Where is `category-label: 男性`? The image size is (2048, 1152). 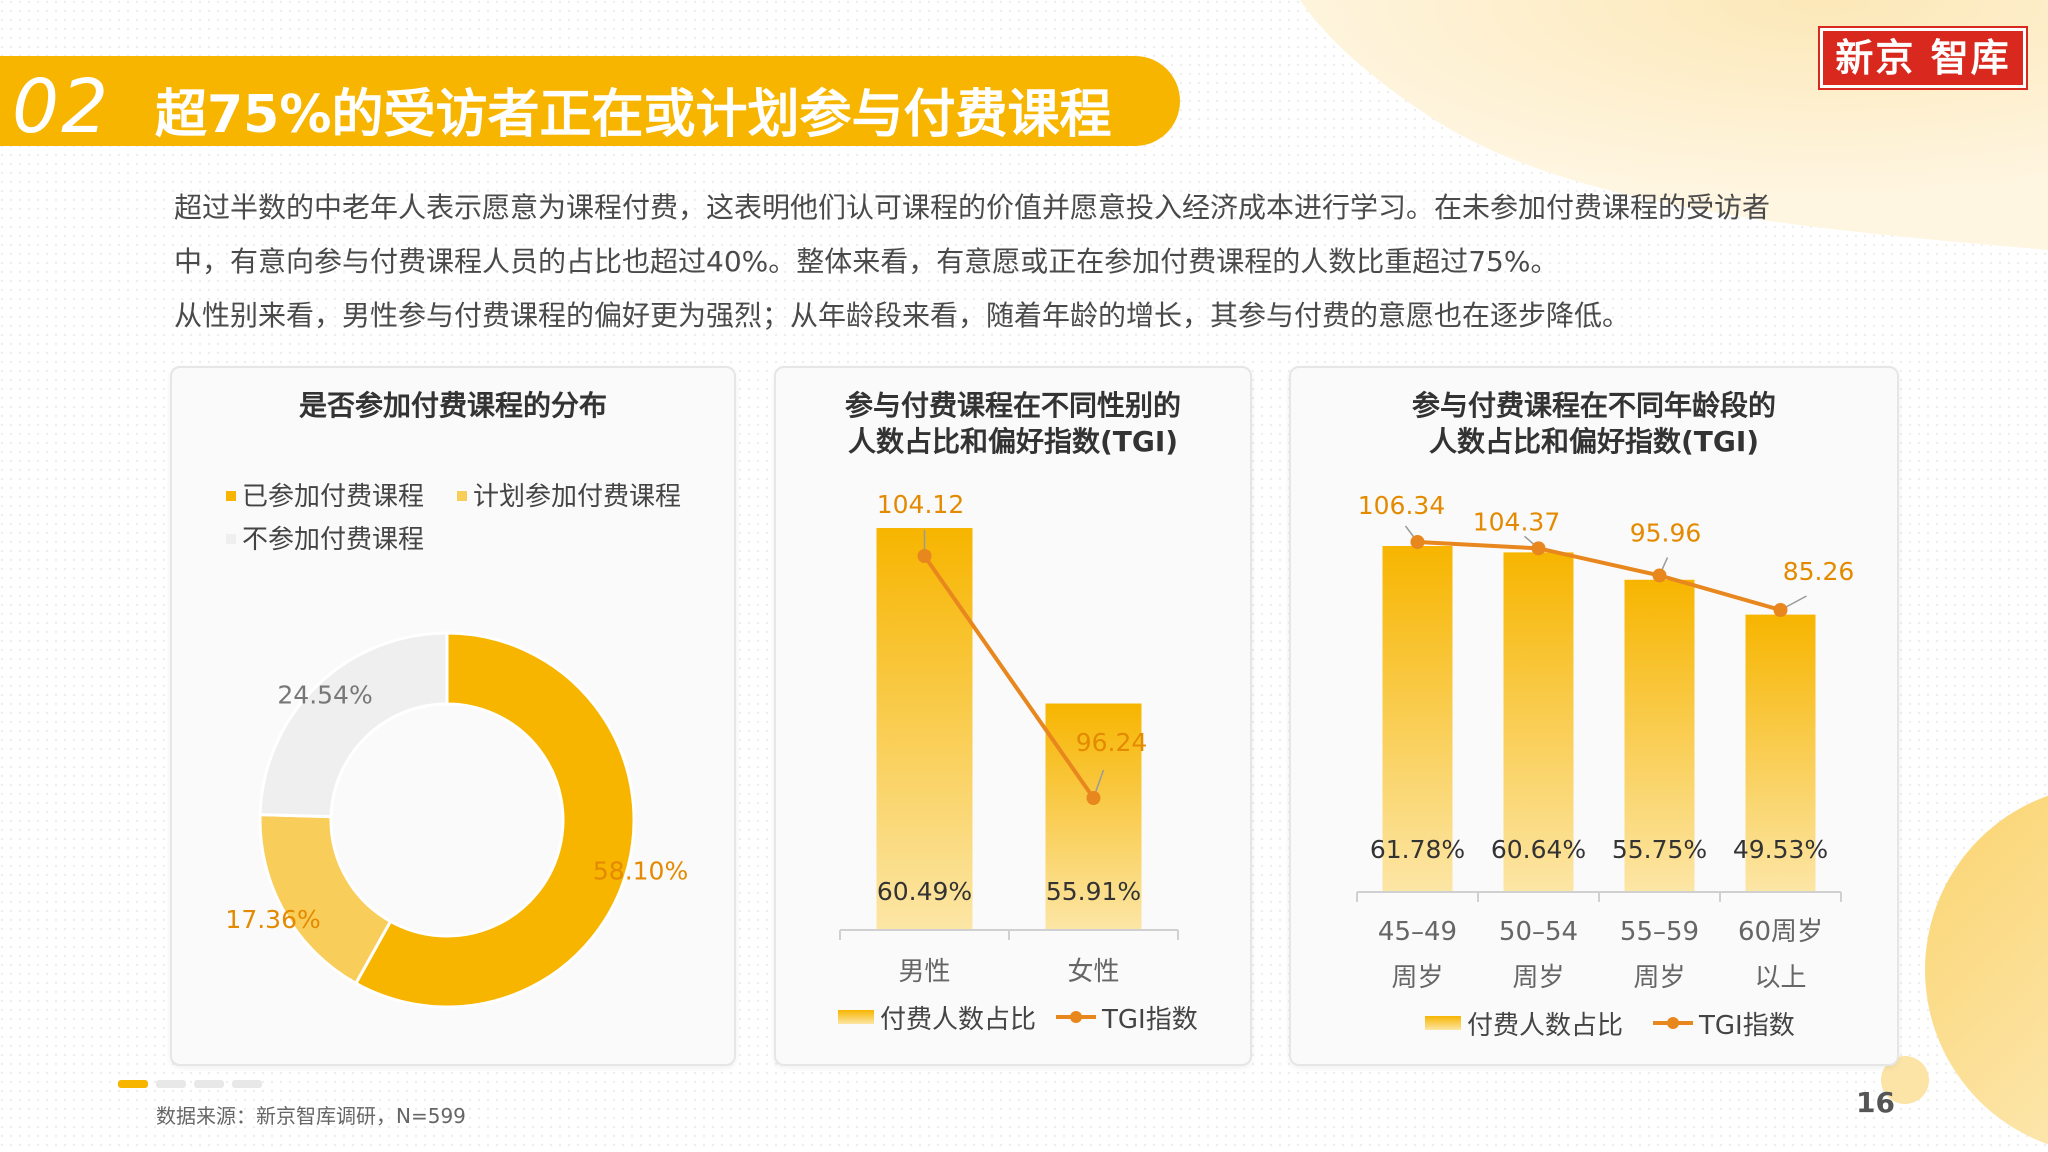
category-label: 男性 is located at coordinates (924, 972).